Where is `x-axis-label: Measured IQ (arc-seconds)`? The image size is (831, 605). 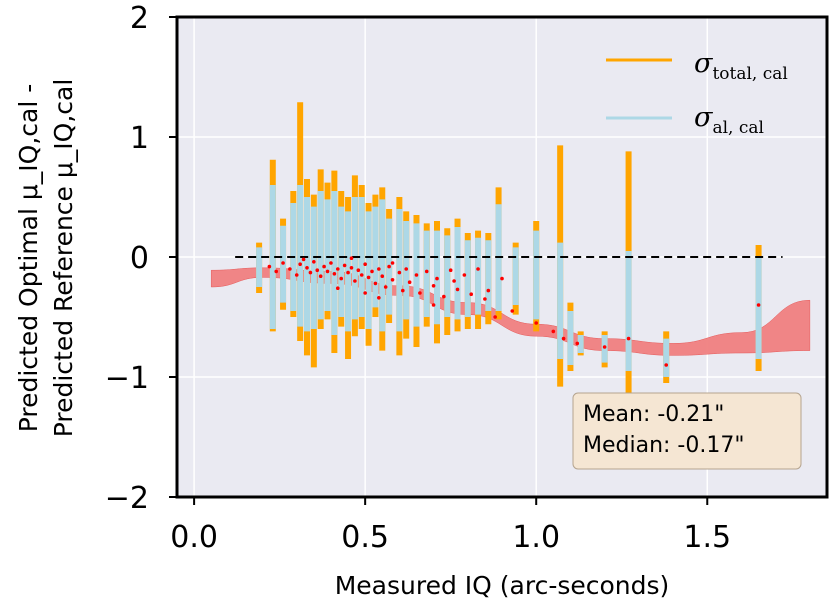 x-axis-label: Measured IQ (arc-seconds) is located at coordinates (502, 585).